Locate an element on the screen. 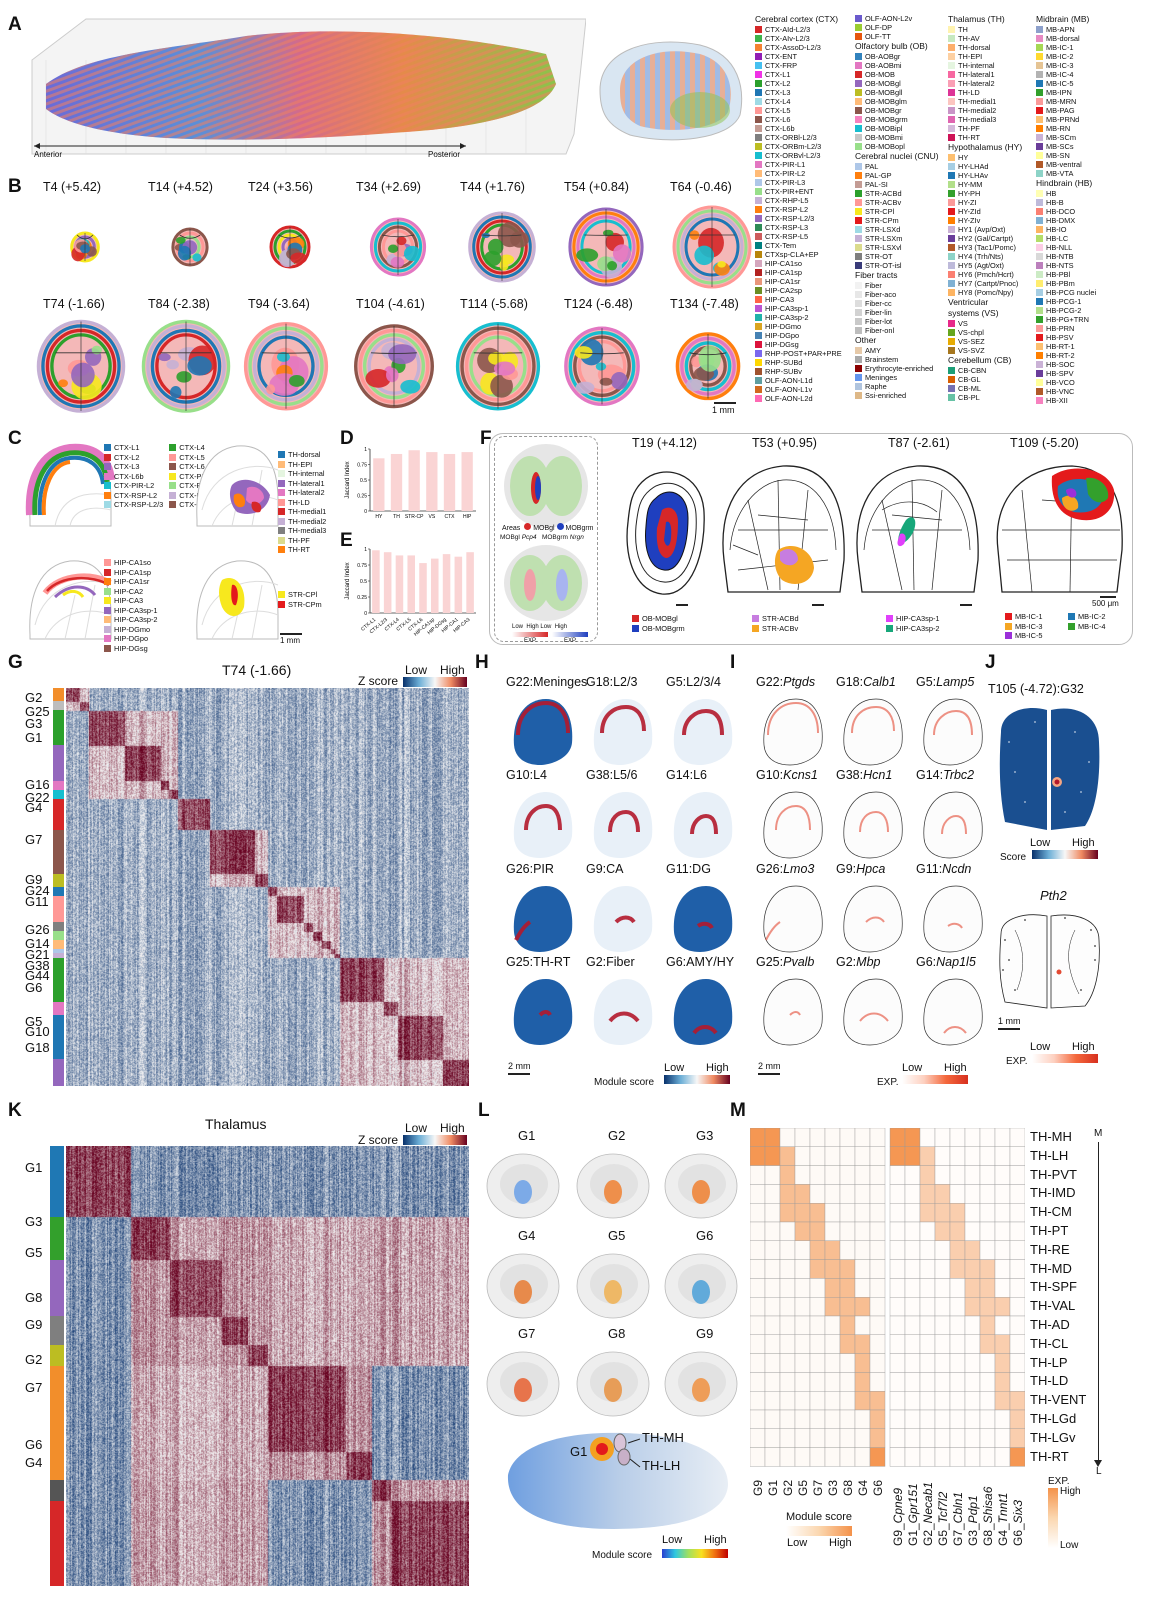 Image resolution: width=1160 pixels, height=1624 pixels. map-title-prefix: G26: is located at coordinates (770, 869).